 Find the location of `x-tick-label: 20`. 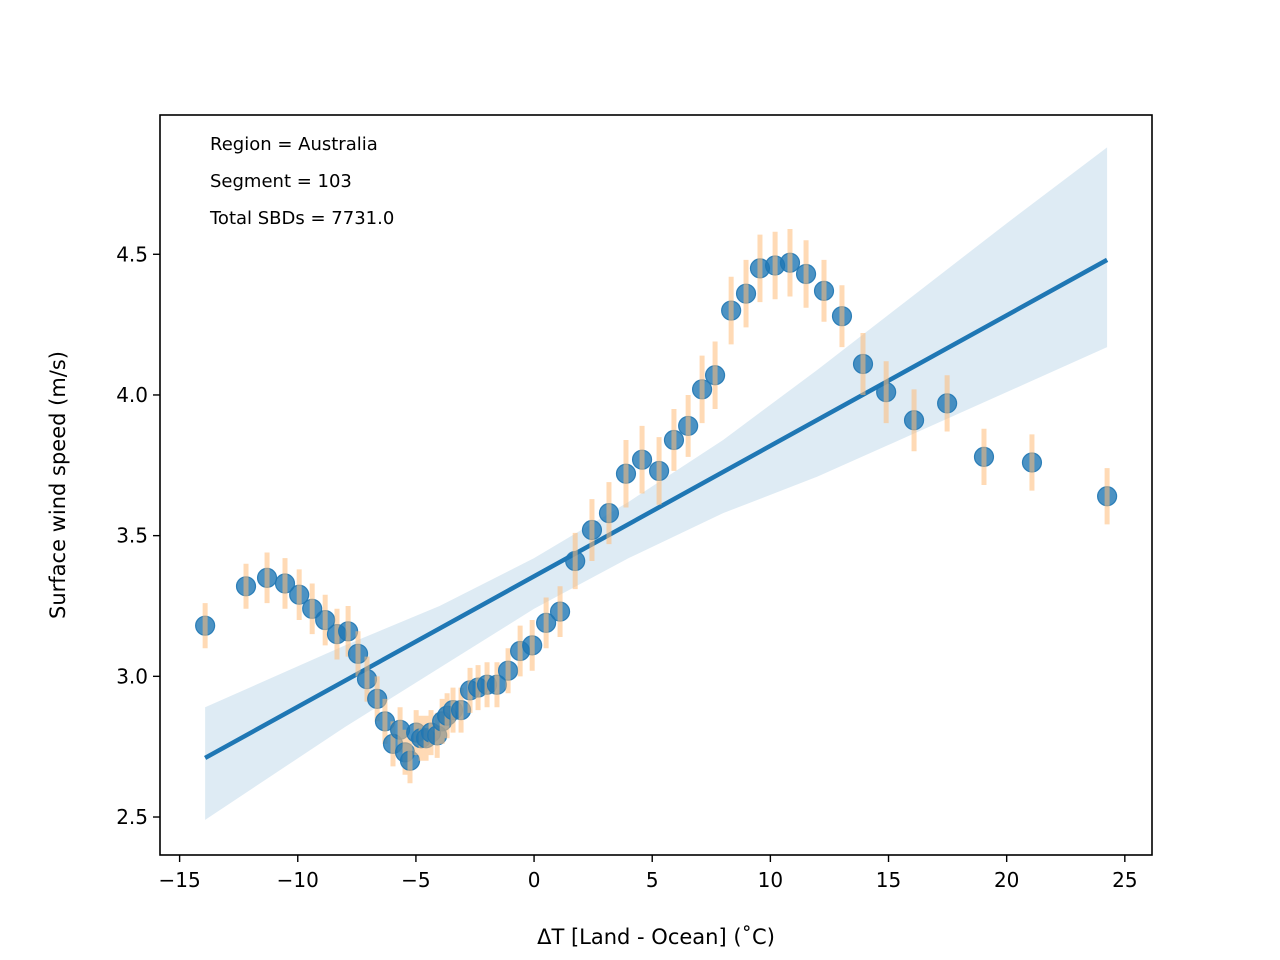

x-tick-label: 20 is located at coordinates (1006, 880).